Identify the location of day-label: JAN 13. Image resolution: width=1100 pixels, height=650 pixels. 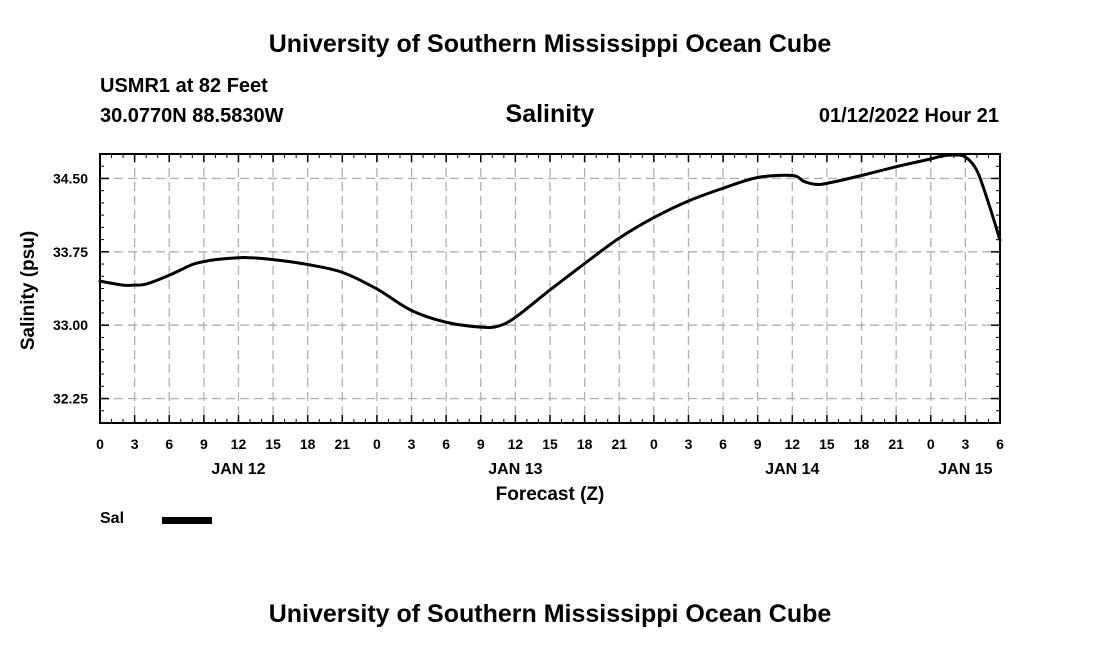
(515, 469).